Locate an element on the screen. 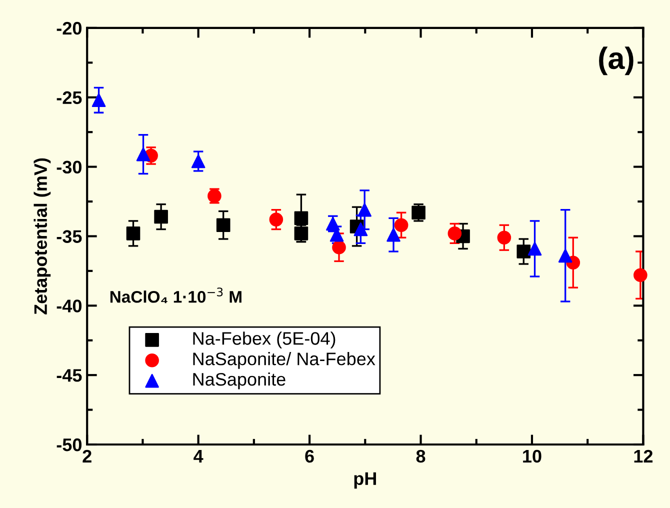 The height and width of the screenshot is (508, 670). y-tick-label: -50 is located at coordinates (69, 445).